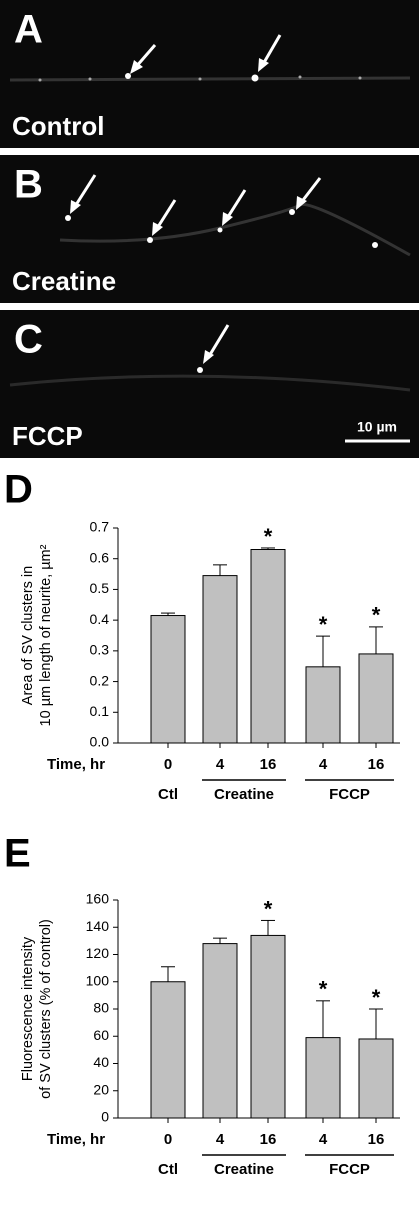 The image size is (419, 1210). I want to click on y-tick-label: 140, so click(98, 926).